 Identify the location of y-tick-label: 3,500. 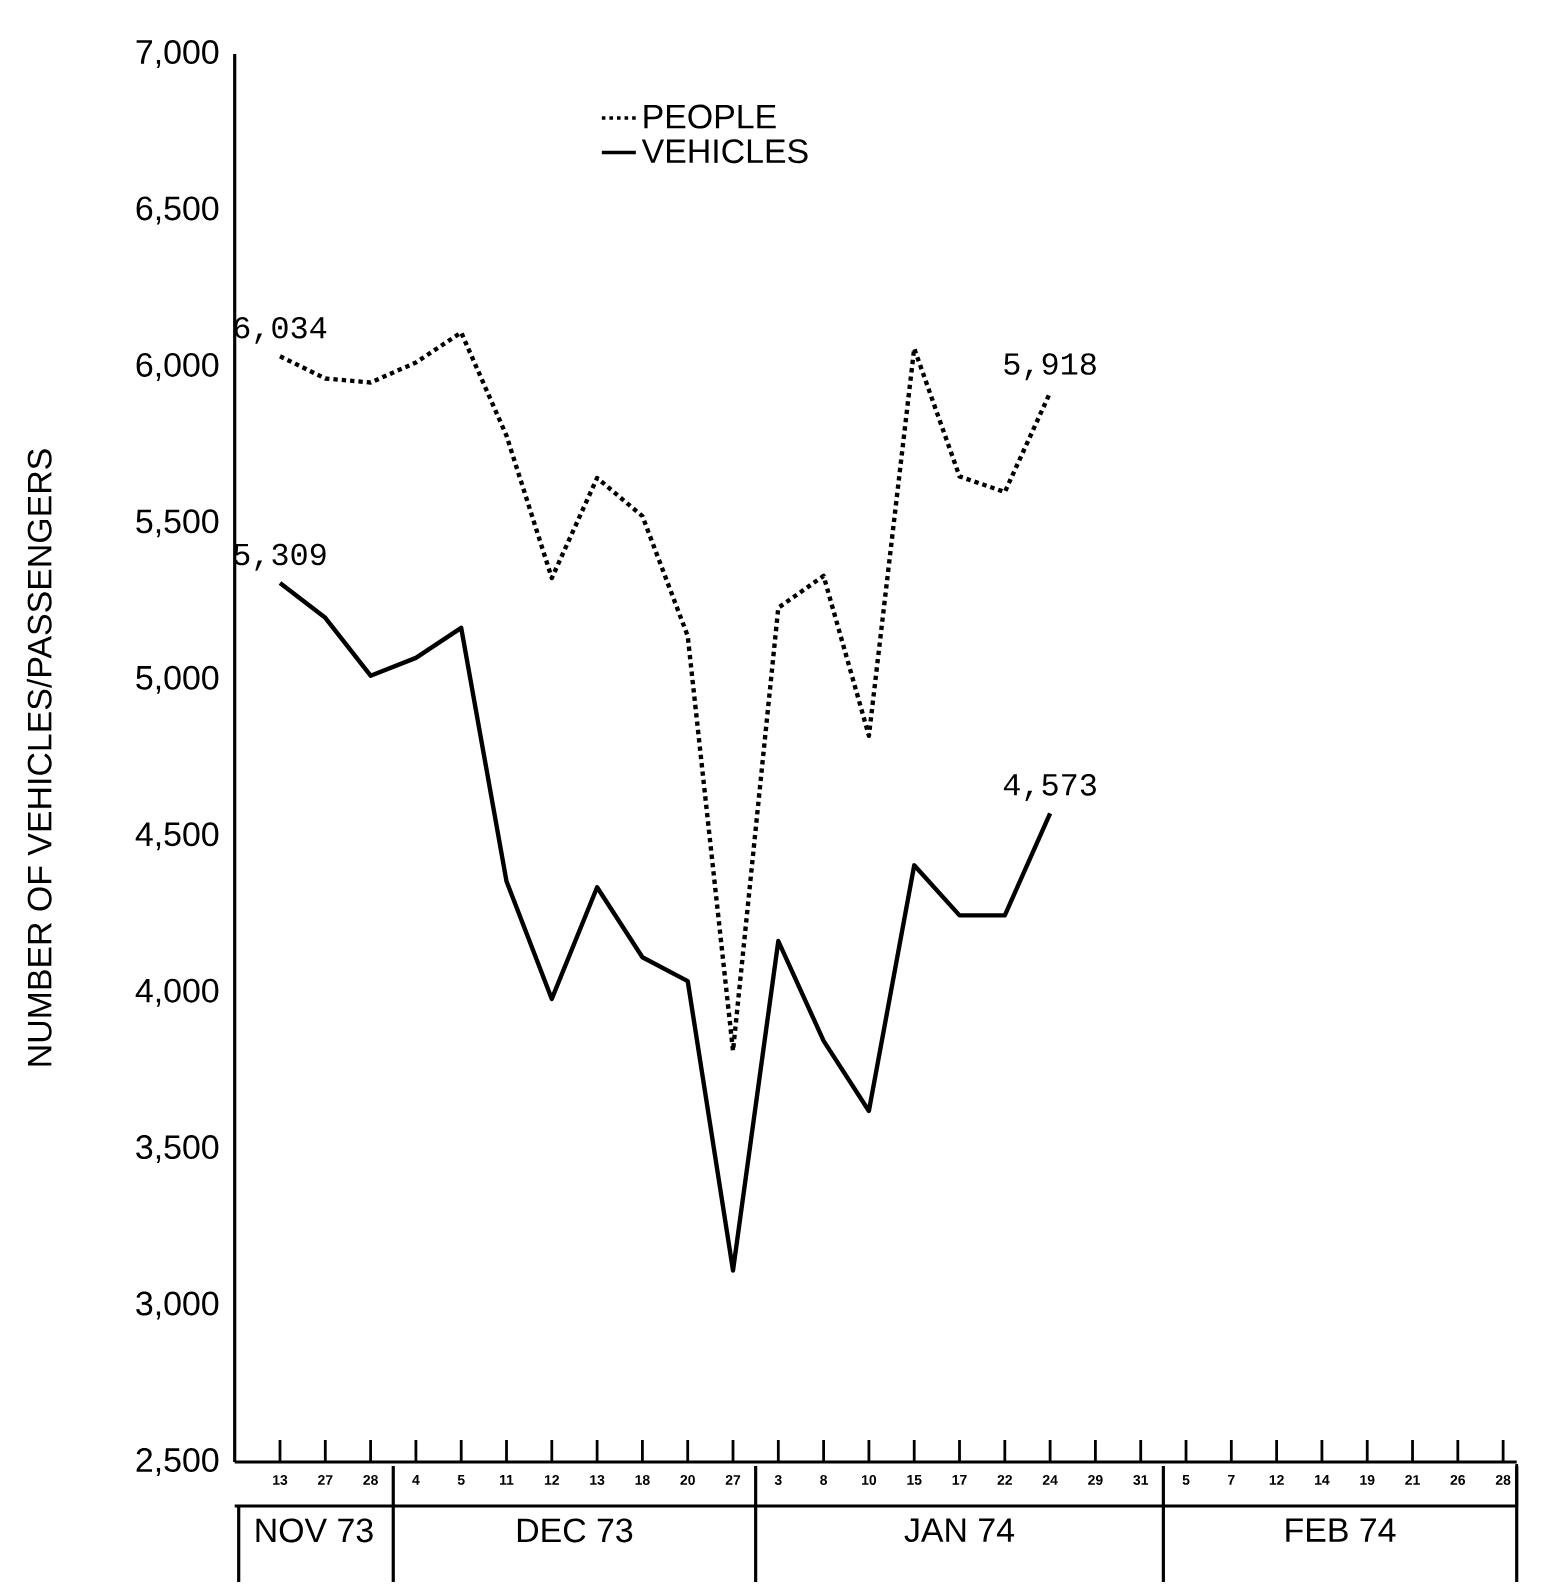
(177, 1149).